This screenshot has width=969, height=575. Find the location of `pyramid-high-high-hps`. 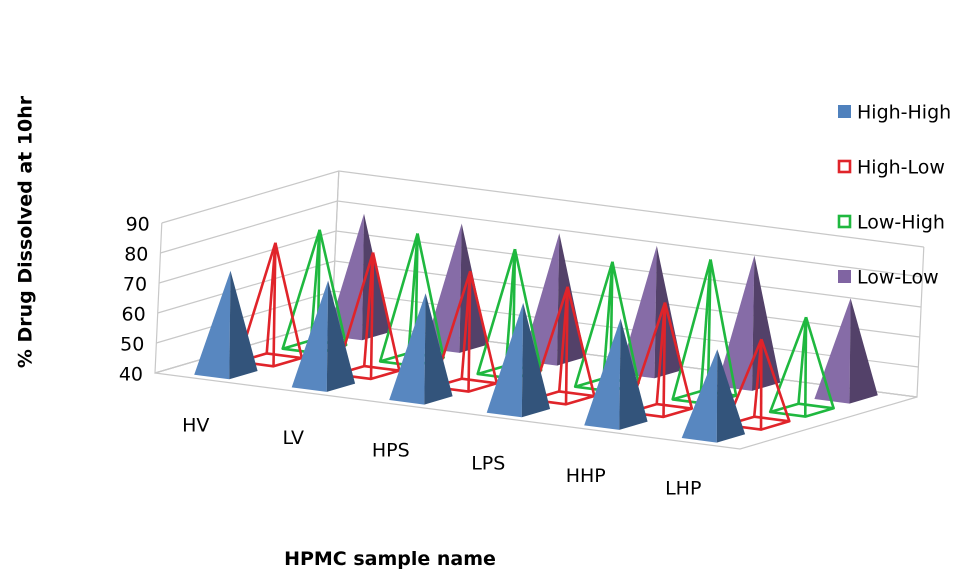

pyramid-high-high-hps is located at coordinates (421, 349).